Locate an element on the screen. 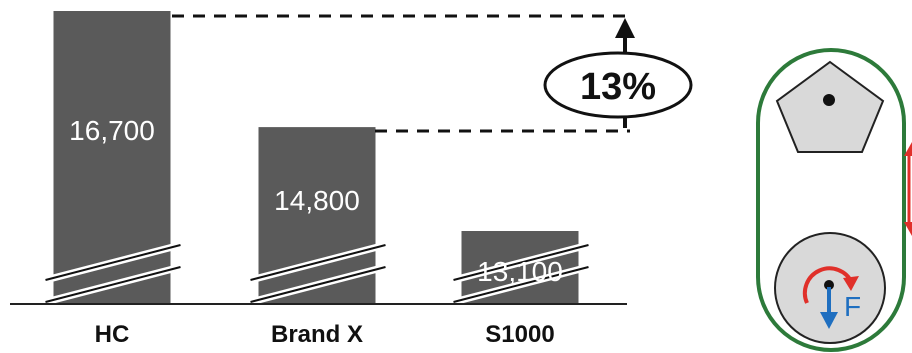  double-arrow-icon is located at coordinates (908, 149).